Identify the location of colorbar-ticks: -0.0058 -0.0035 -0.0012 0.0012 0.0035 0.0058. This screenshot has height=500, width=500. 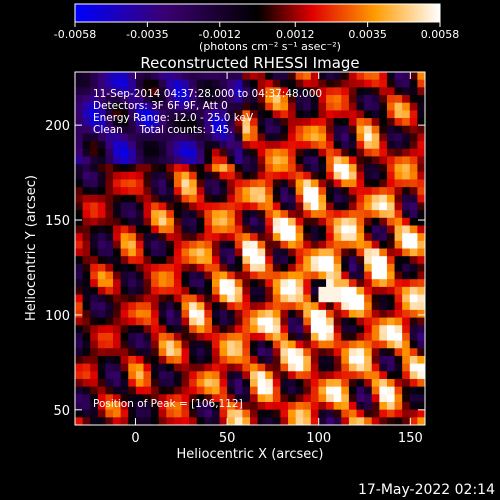
(256, 31).